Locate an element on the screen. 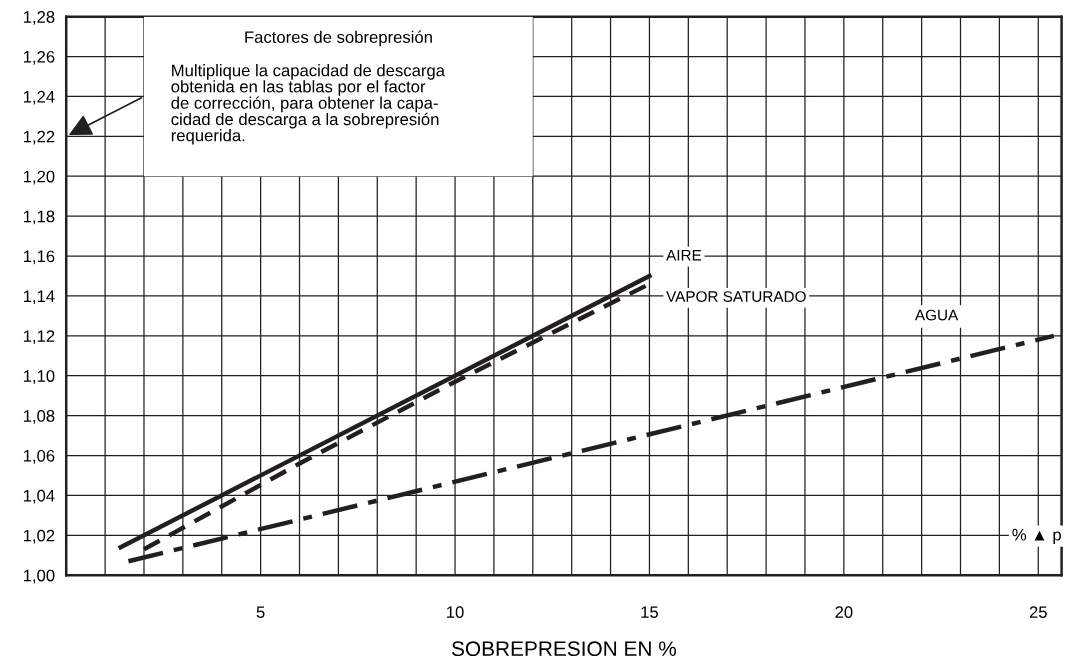  y-tick-label: 1,06 is located at coordinates (39, 456).